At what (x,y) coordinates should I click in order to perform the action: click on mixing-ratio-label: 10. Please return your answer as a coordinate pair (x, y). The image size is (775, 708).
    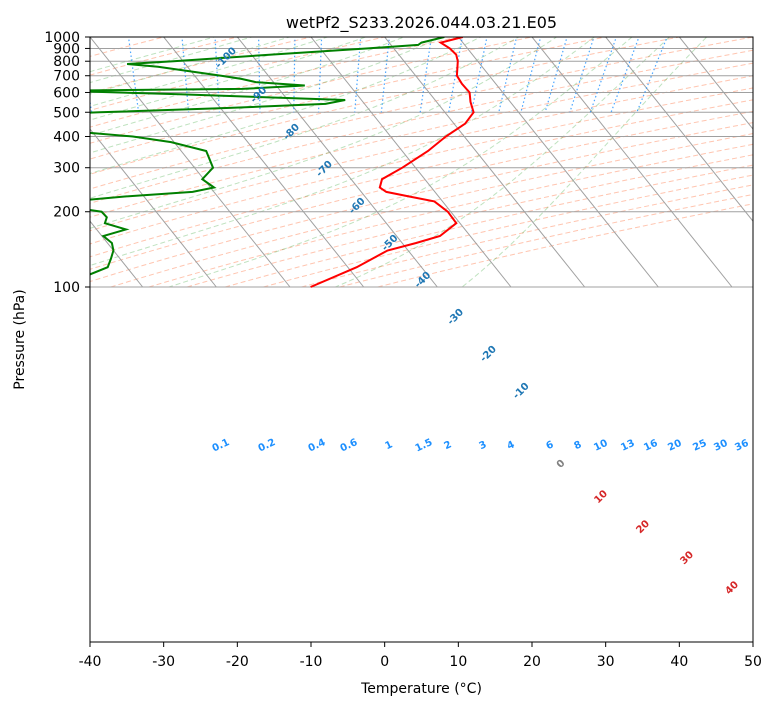
    Looking at the image, I should click on (600, 446).